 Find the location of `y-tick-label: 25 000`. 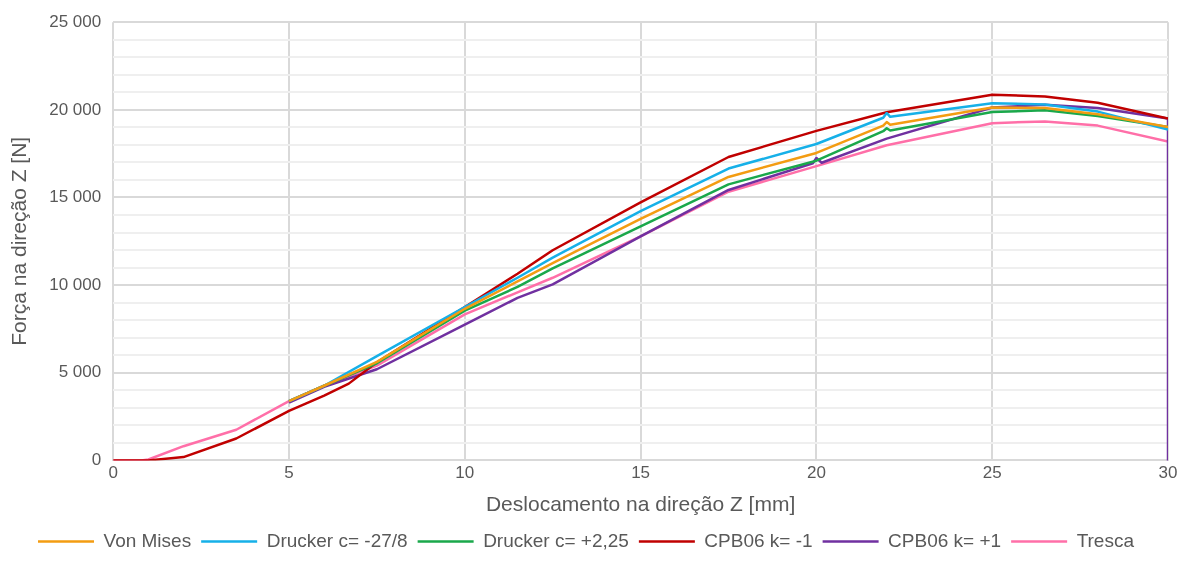

y-tick-label: 25 000 is located at coordinates (75, 21).